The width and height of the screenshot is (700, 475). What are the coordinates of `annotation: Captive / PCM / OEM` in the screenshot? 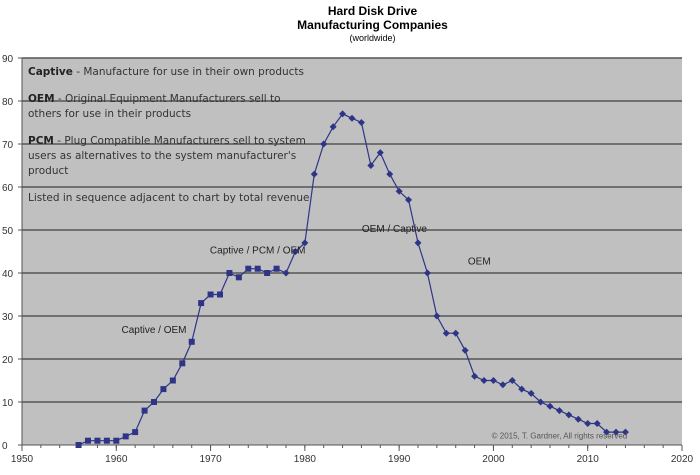 It's located at (258, 251).